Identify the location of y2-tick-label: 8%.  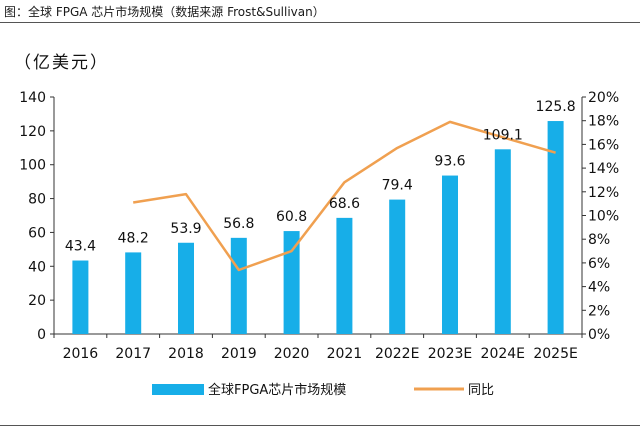
(599, 240).